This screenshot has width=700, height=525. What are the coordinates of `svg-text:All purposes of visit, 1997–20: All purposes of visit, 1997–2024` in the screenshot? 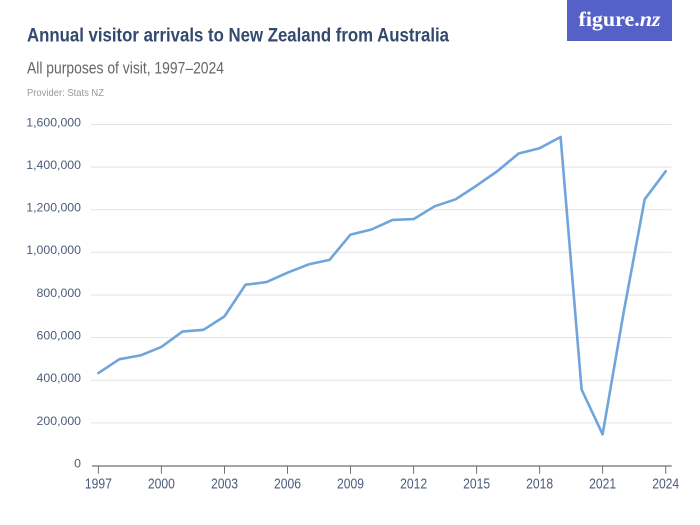 It's located at (125, 68).